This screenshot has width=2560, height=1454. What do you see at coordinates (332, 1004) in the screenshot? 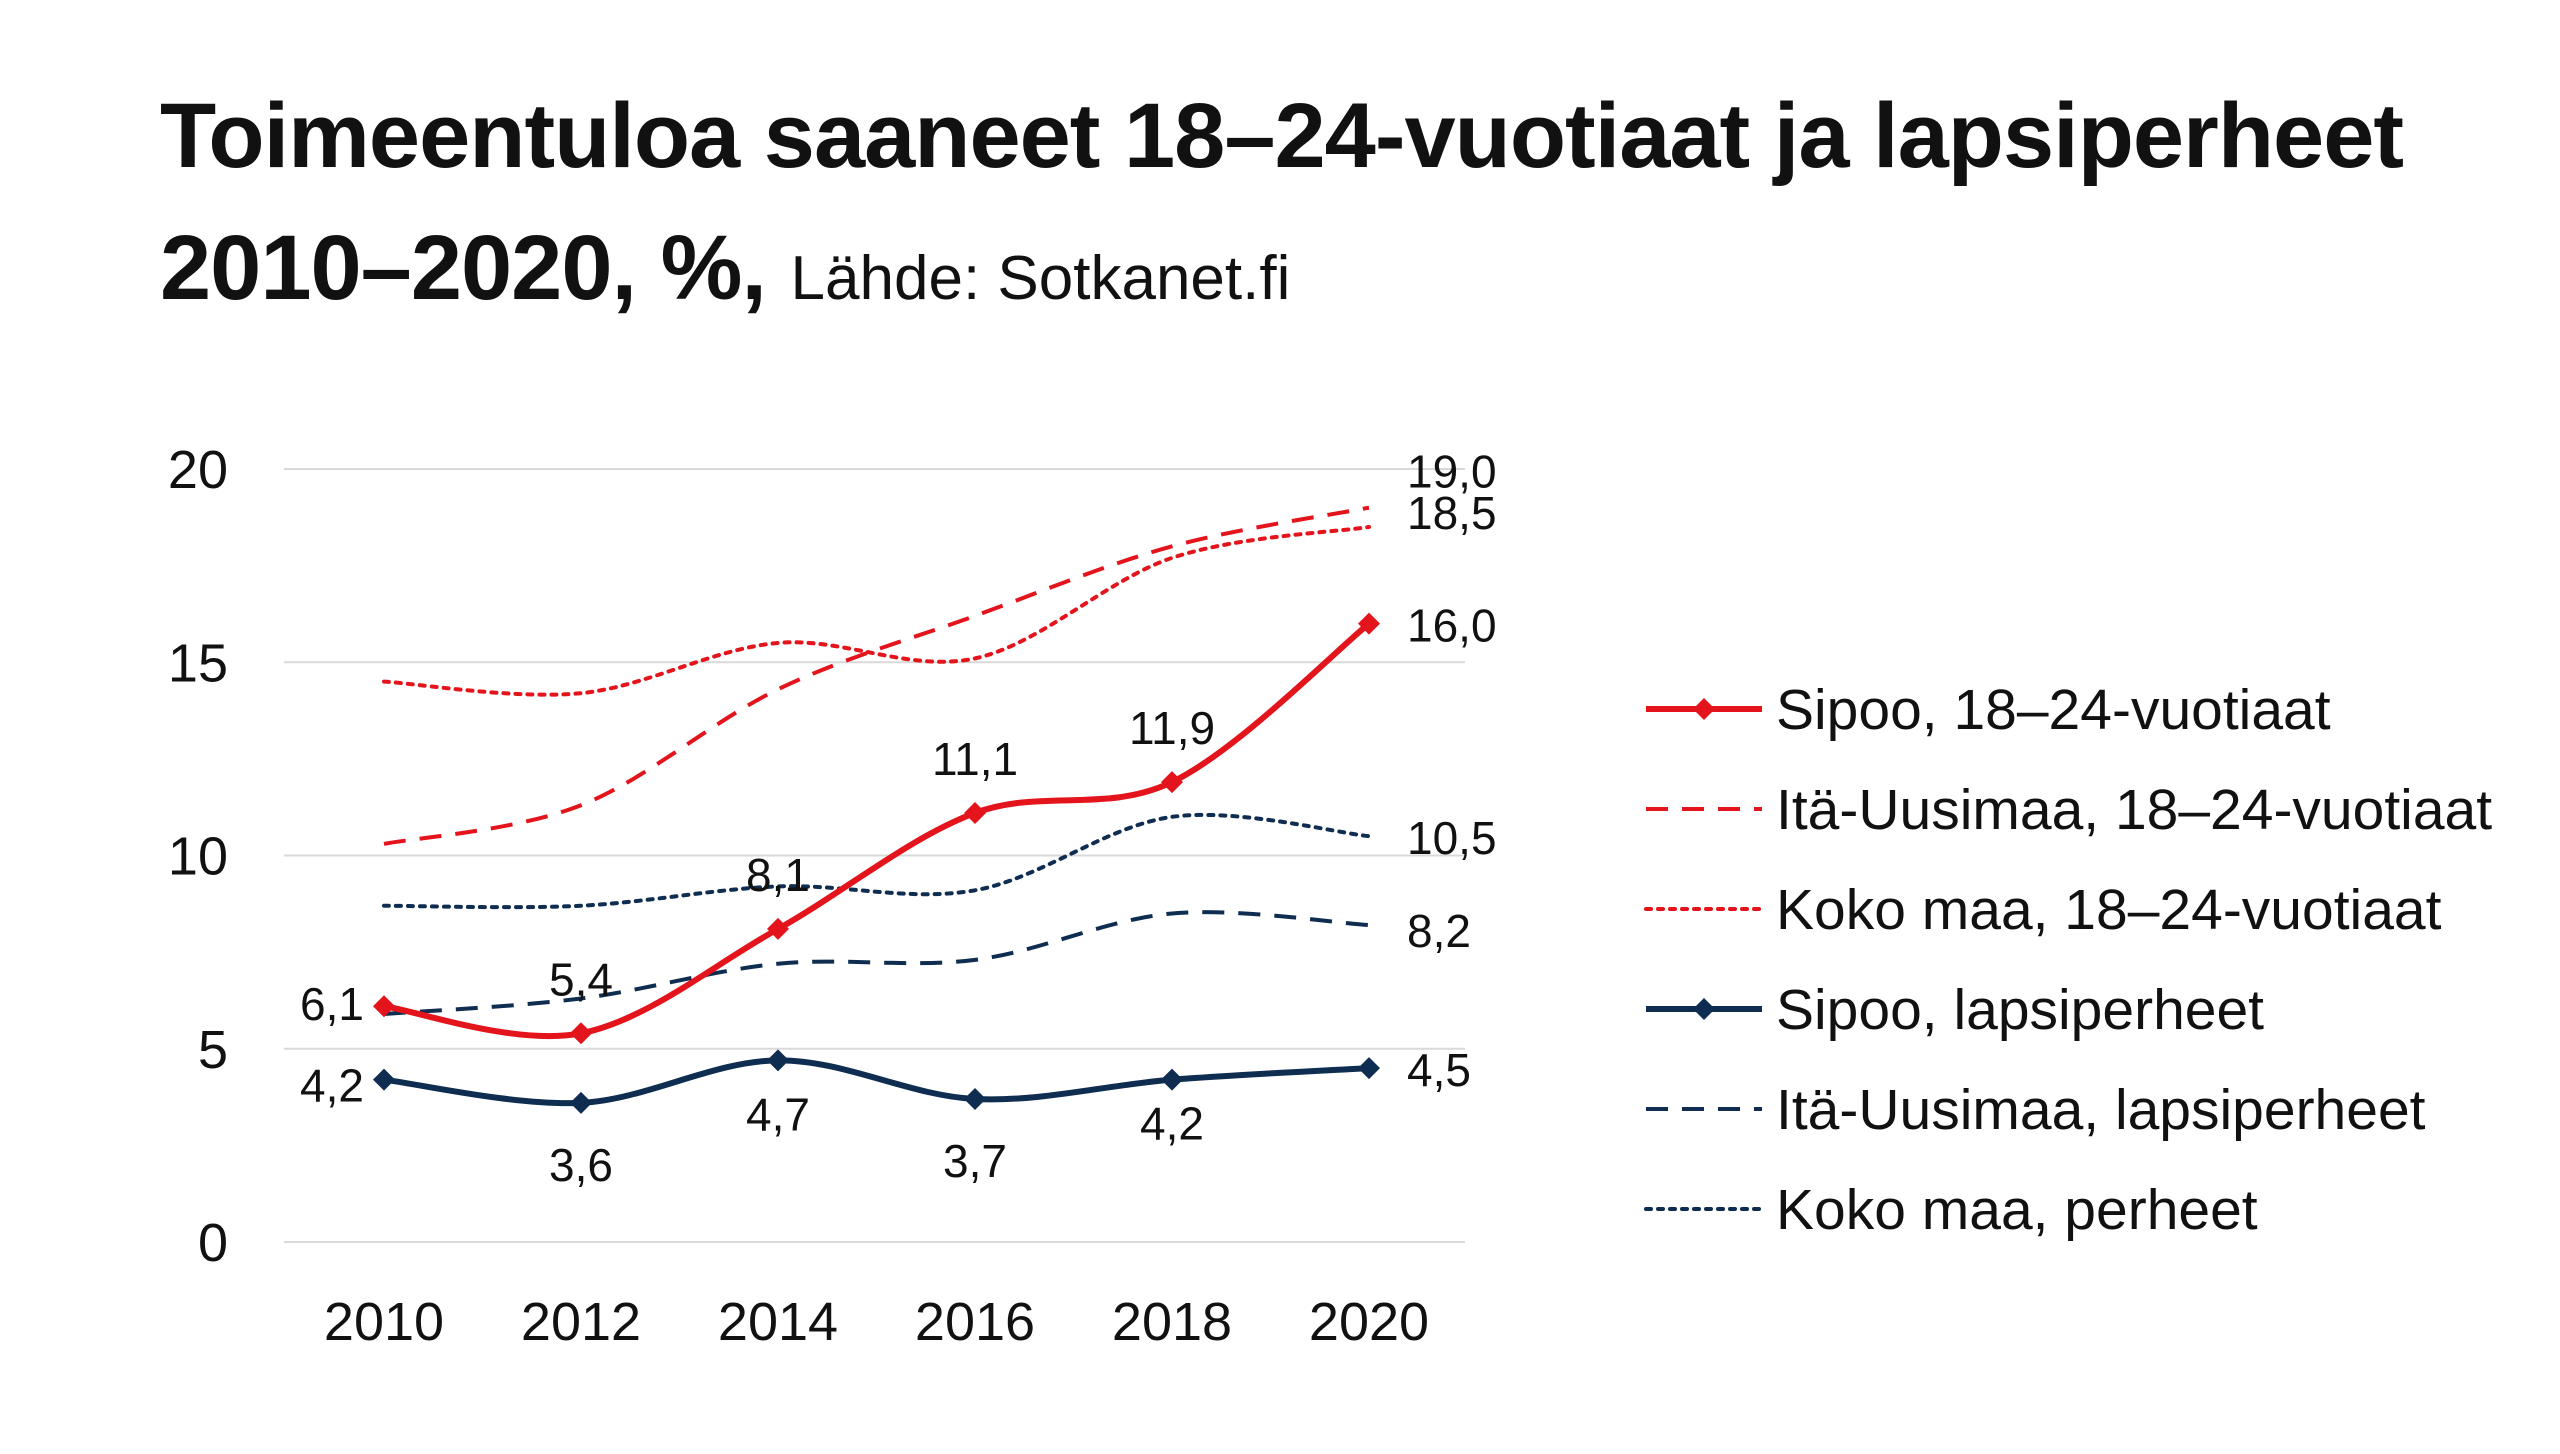
I see `data-label: 6,1` at bounding box center [332, 1004].